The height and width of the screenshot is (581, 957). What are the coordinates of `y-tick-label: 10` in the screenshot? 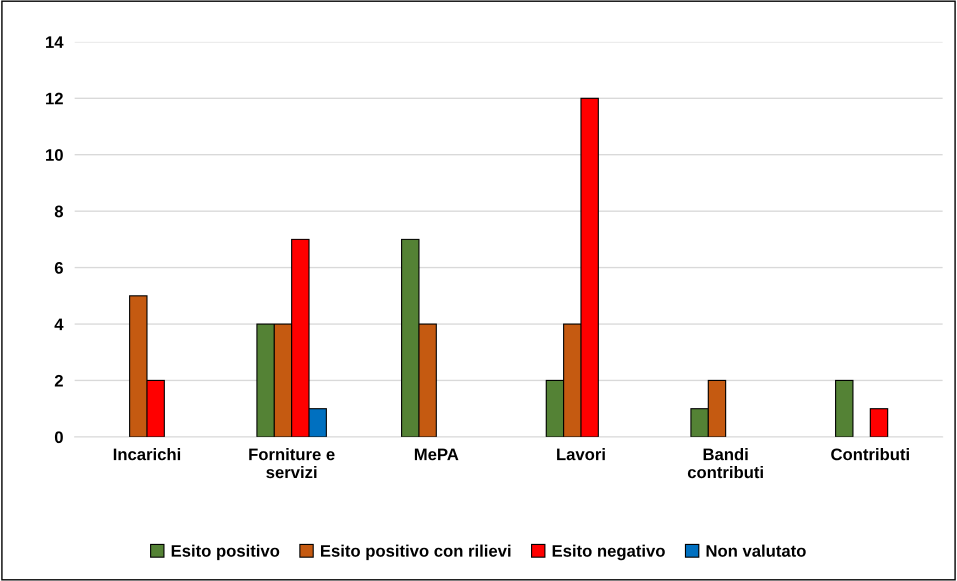 It's located at (54, 155).